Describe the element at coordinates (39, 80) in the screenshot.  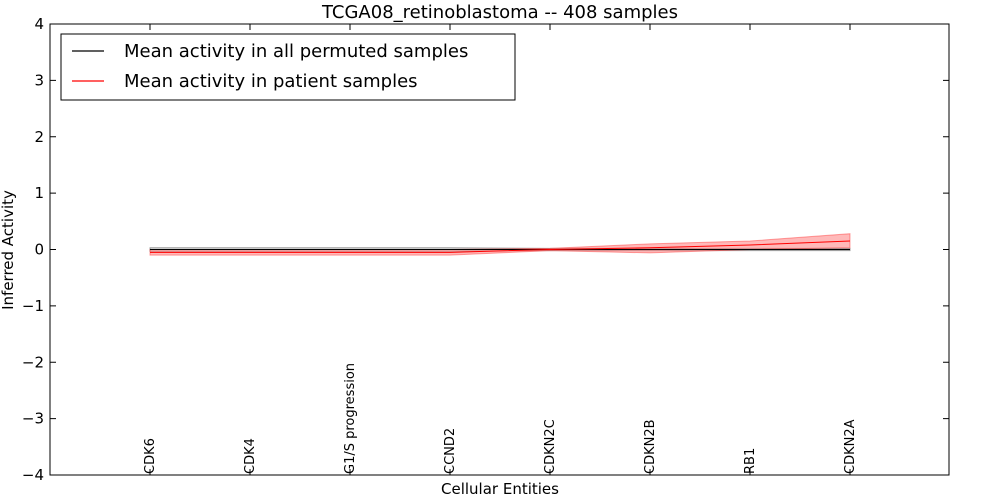
I see `y-tick-label: 3` at that location.